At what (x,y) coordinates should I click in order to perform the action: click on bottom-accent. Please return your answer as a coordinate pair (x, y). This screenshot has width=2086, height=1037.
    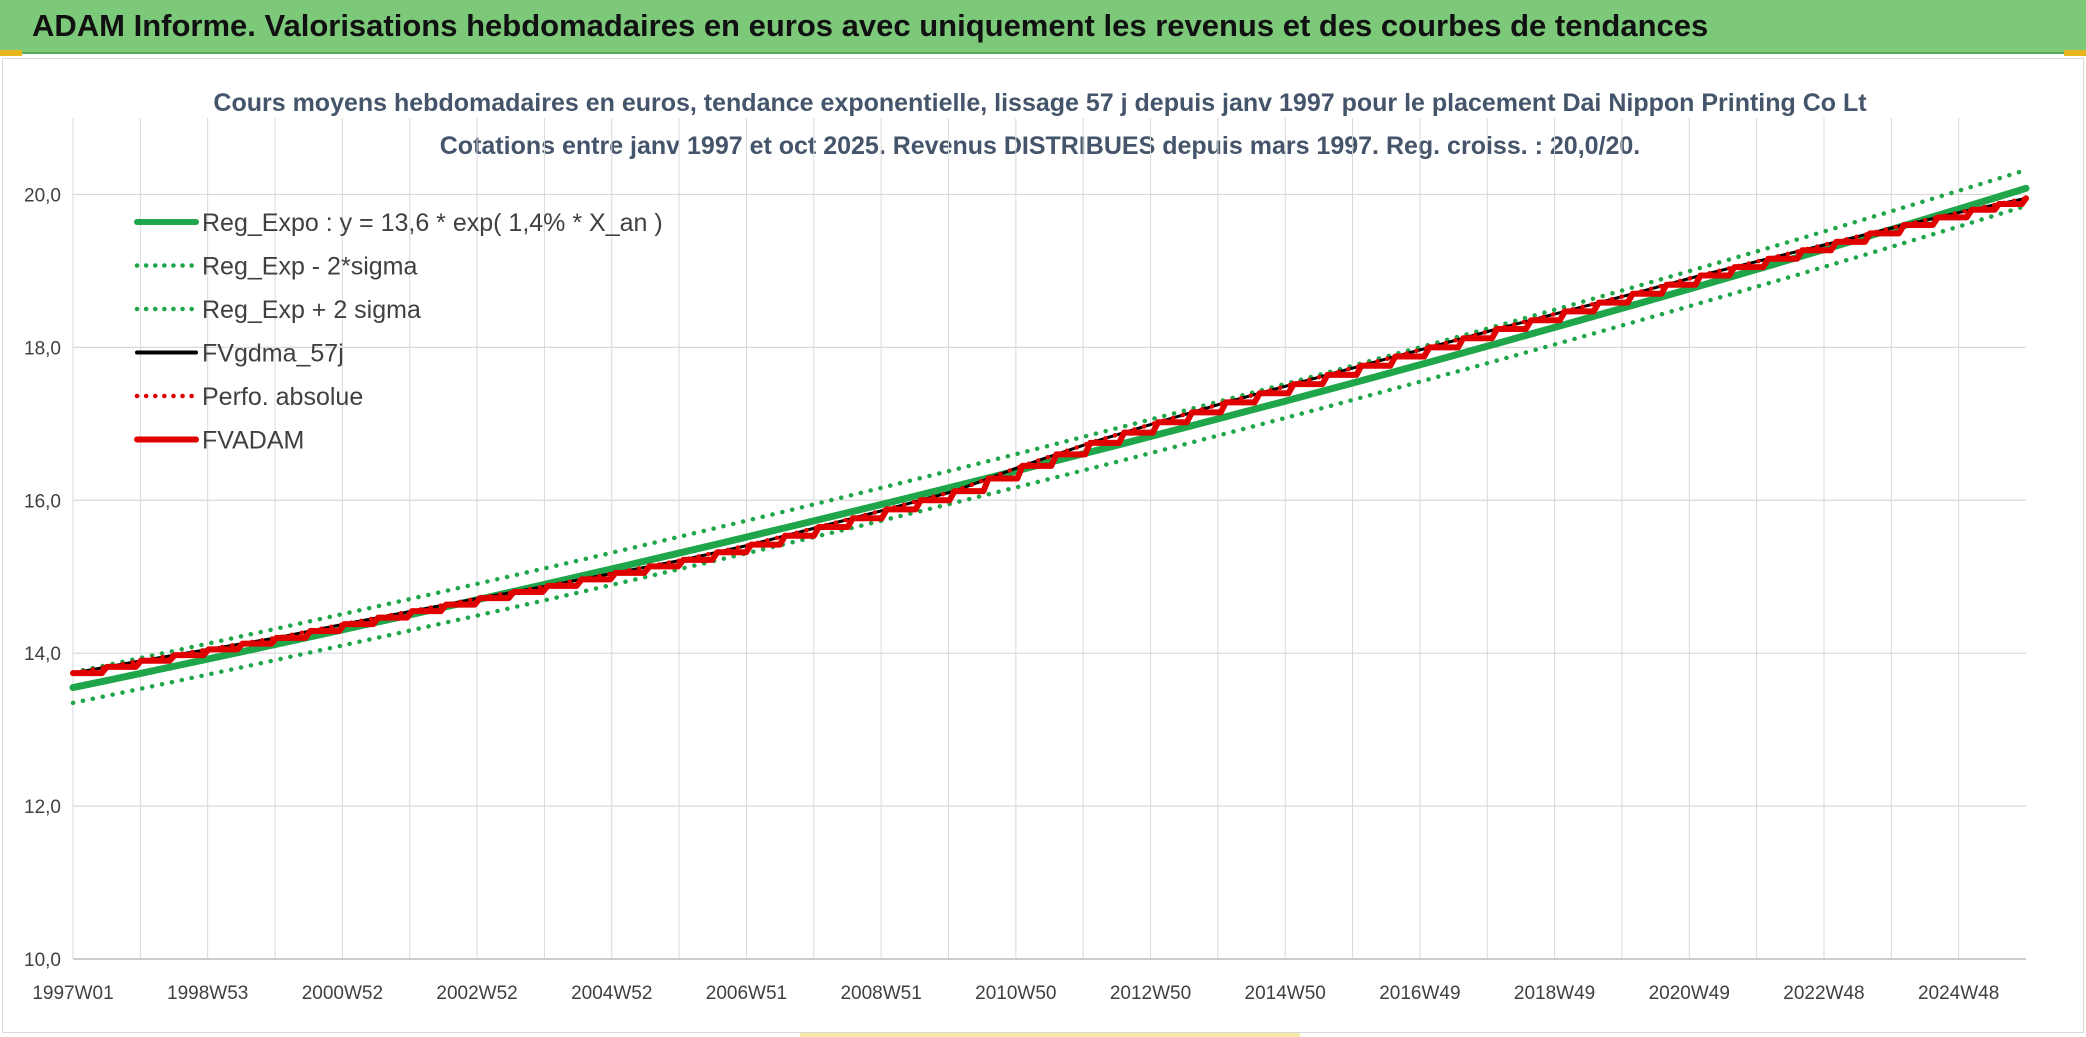
    Looking at the image, I should click on (1050, 1035).